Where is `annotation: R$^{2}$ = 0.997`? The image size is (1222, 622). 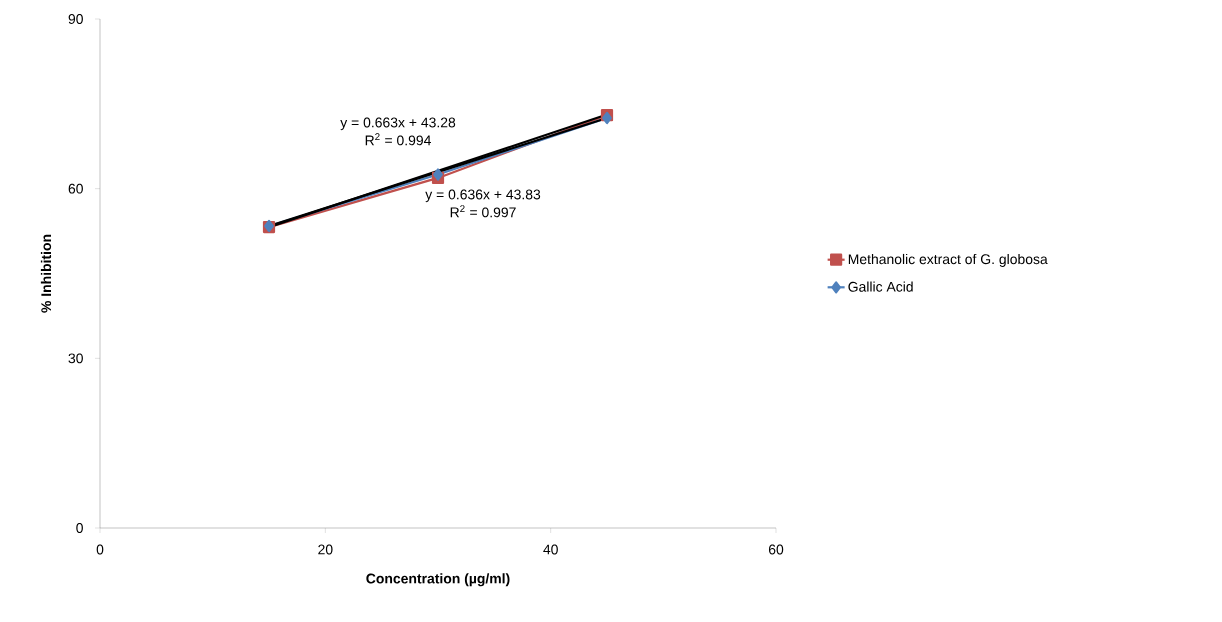
annotation: R$^{2}$ = 0.997 is located at coordinates (483, 211).